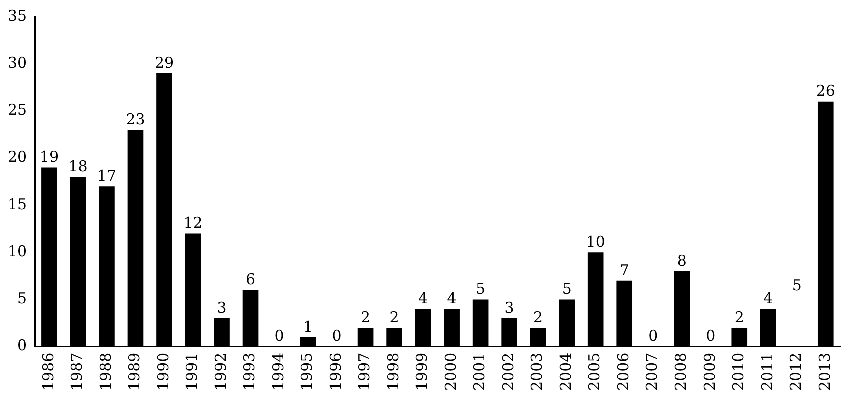 This screenshot has width=850, height=399. What do you see at coordinates (307, 372) in the screenshot?
I see `x-tick-label: 1995` at bounding box center [307, 372].